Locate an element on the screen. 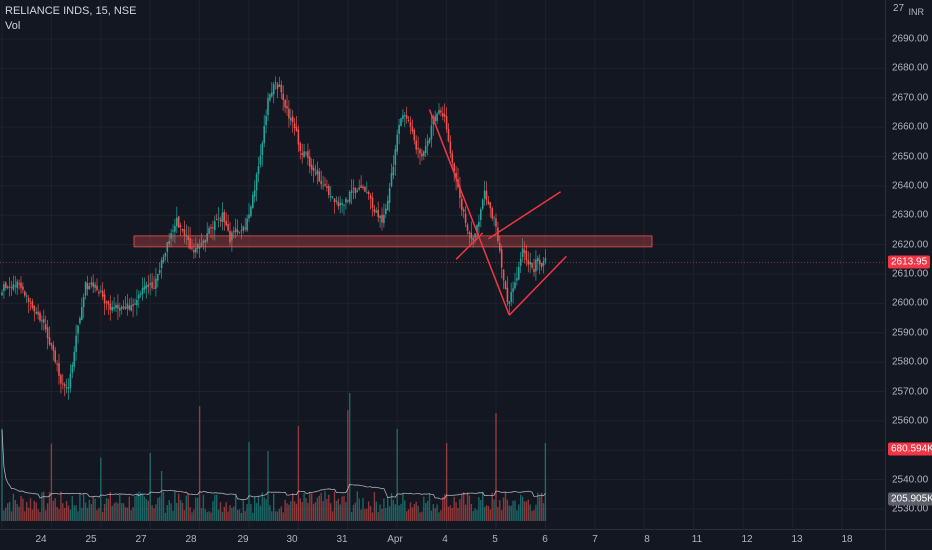 This screenshot has height=550, width=932. volume-indicator-label: Vol is located at coordinates (13, 26).